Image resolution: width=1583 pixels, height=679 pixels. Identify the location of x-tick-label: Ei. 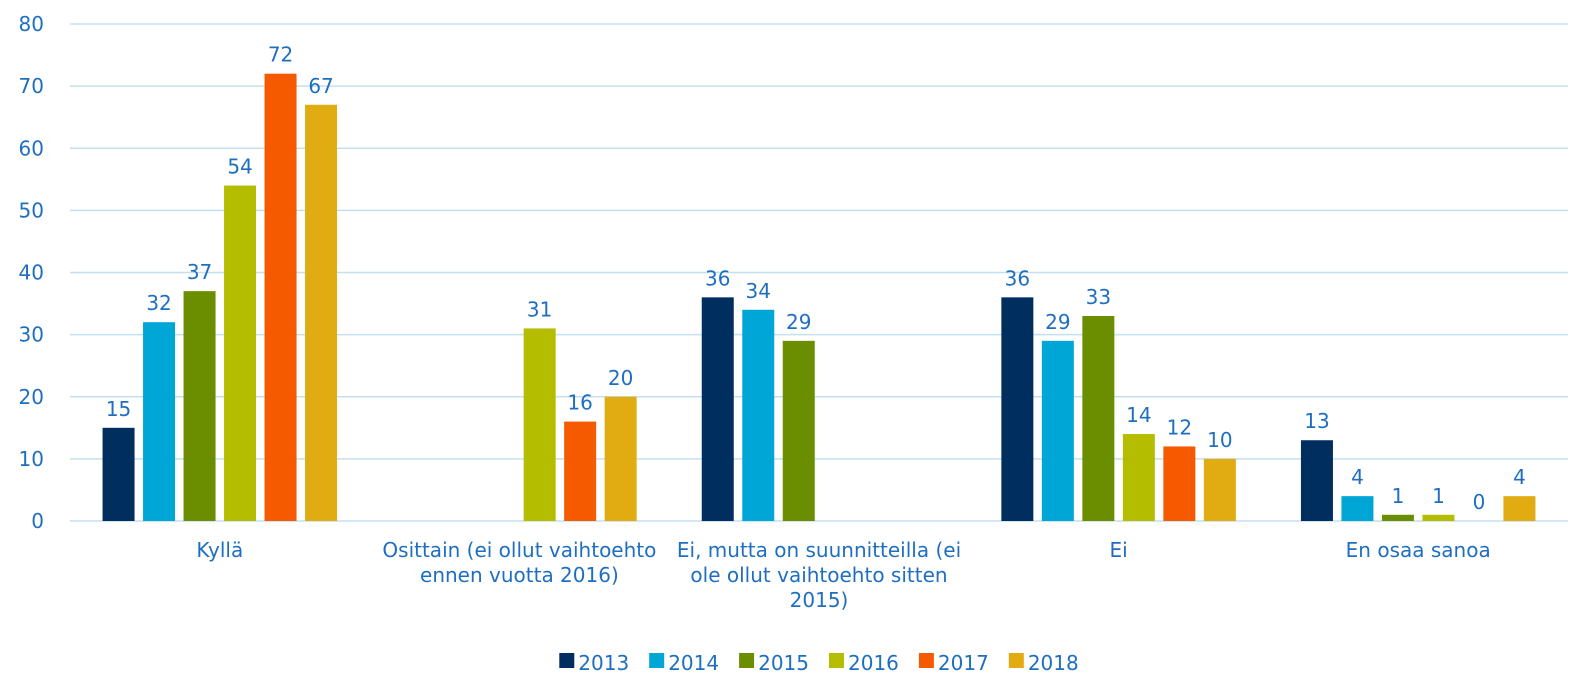
(1118, 550).